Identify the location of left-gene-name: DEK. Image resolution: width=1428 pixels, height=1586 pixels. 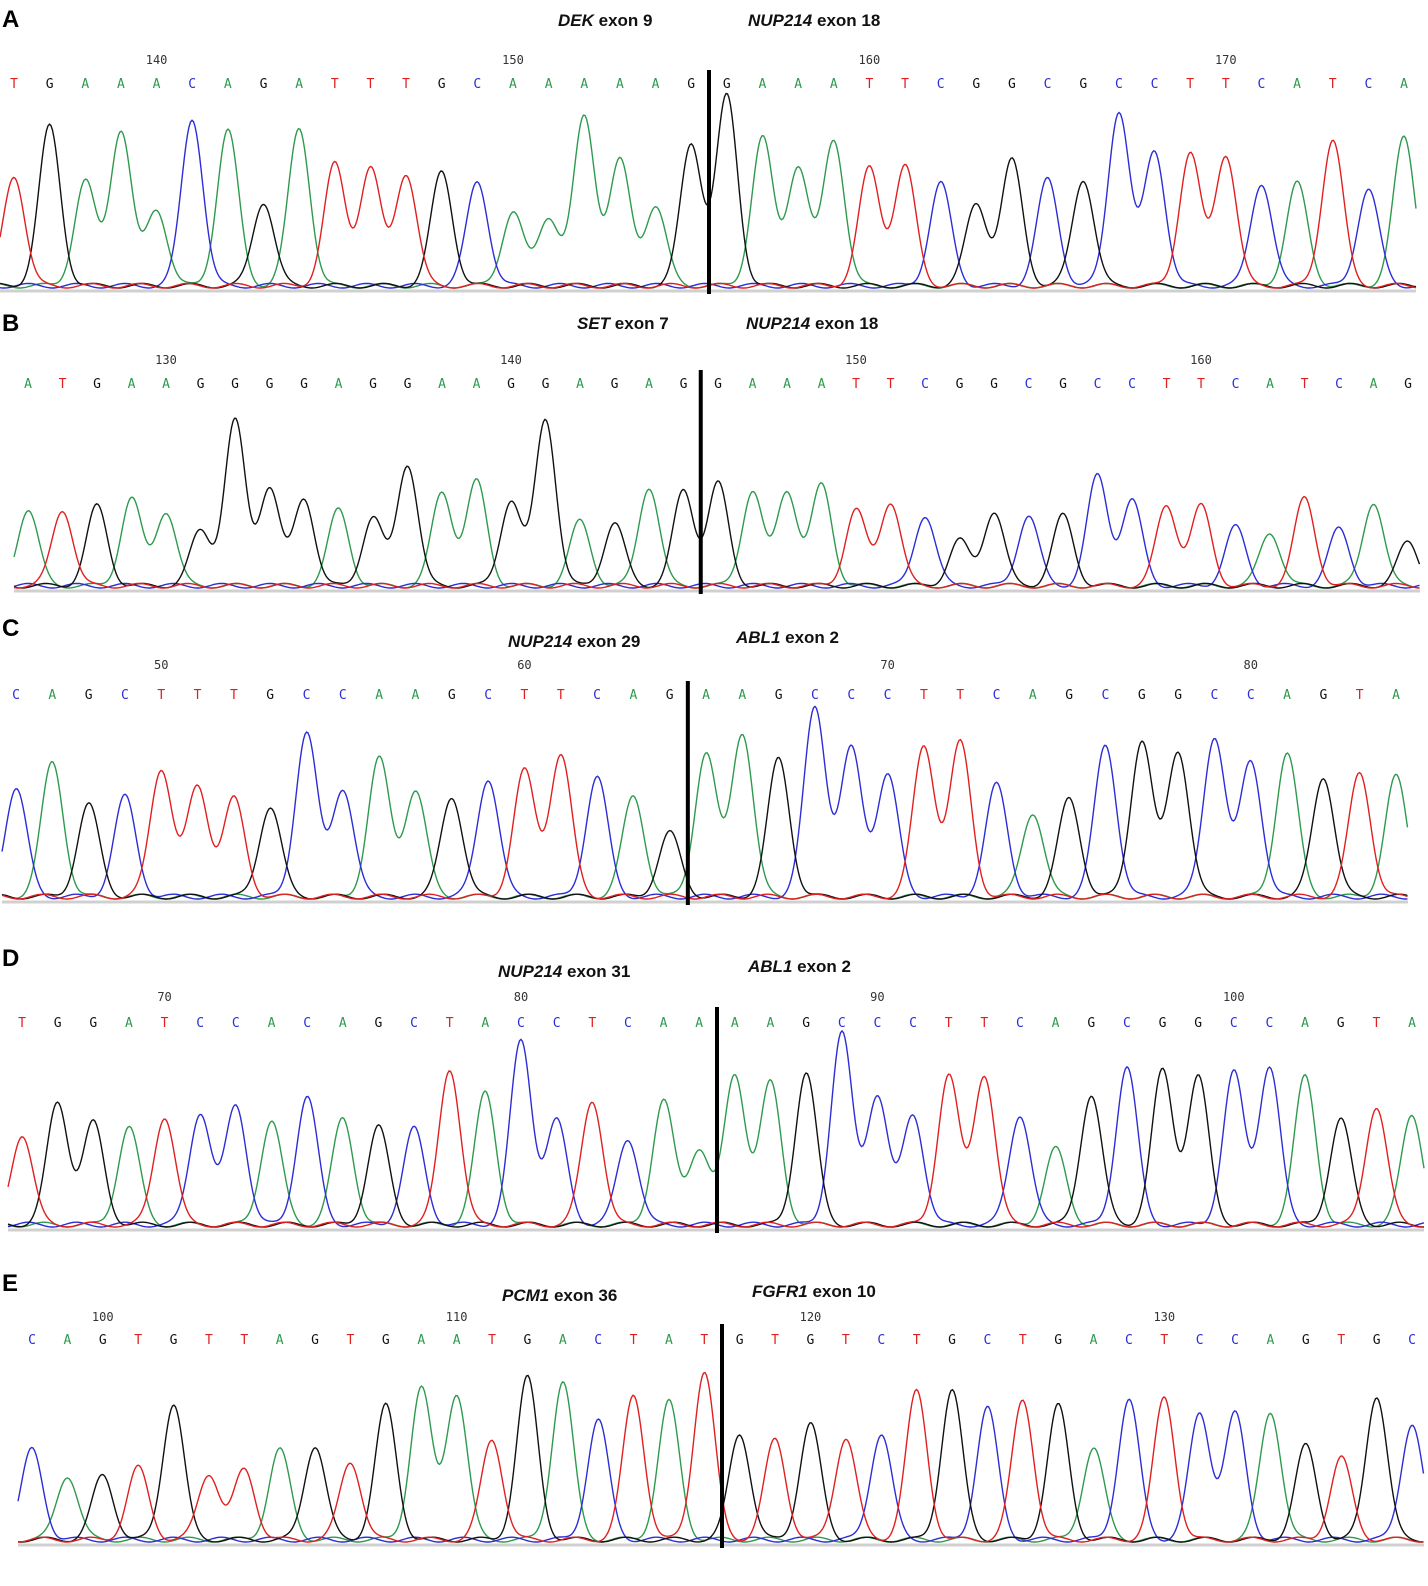
(576, 20).